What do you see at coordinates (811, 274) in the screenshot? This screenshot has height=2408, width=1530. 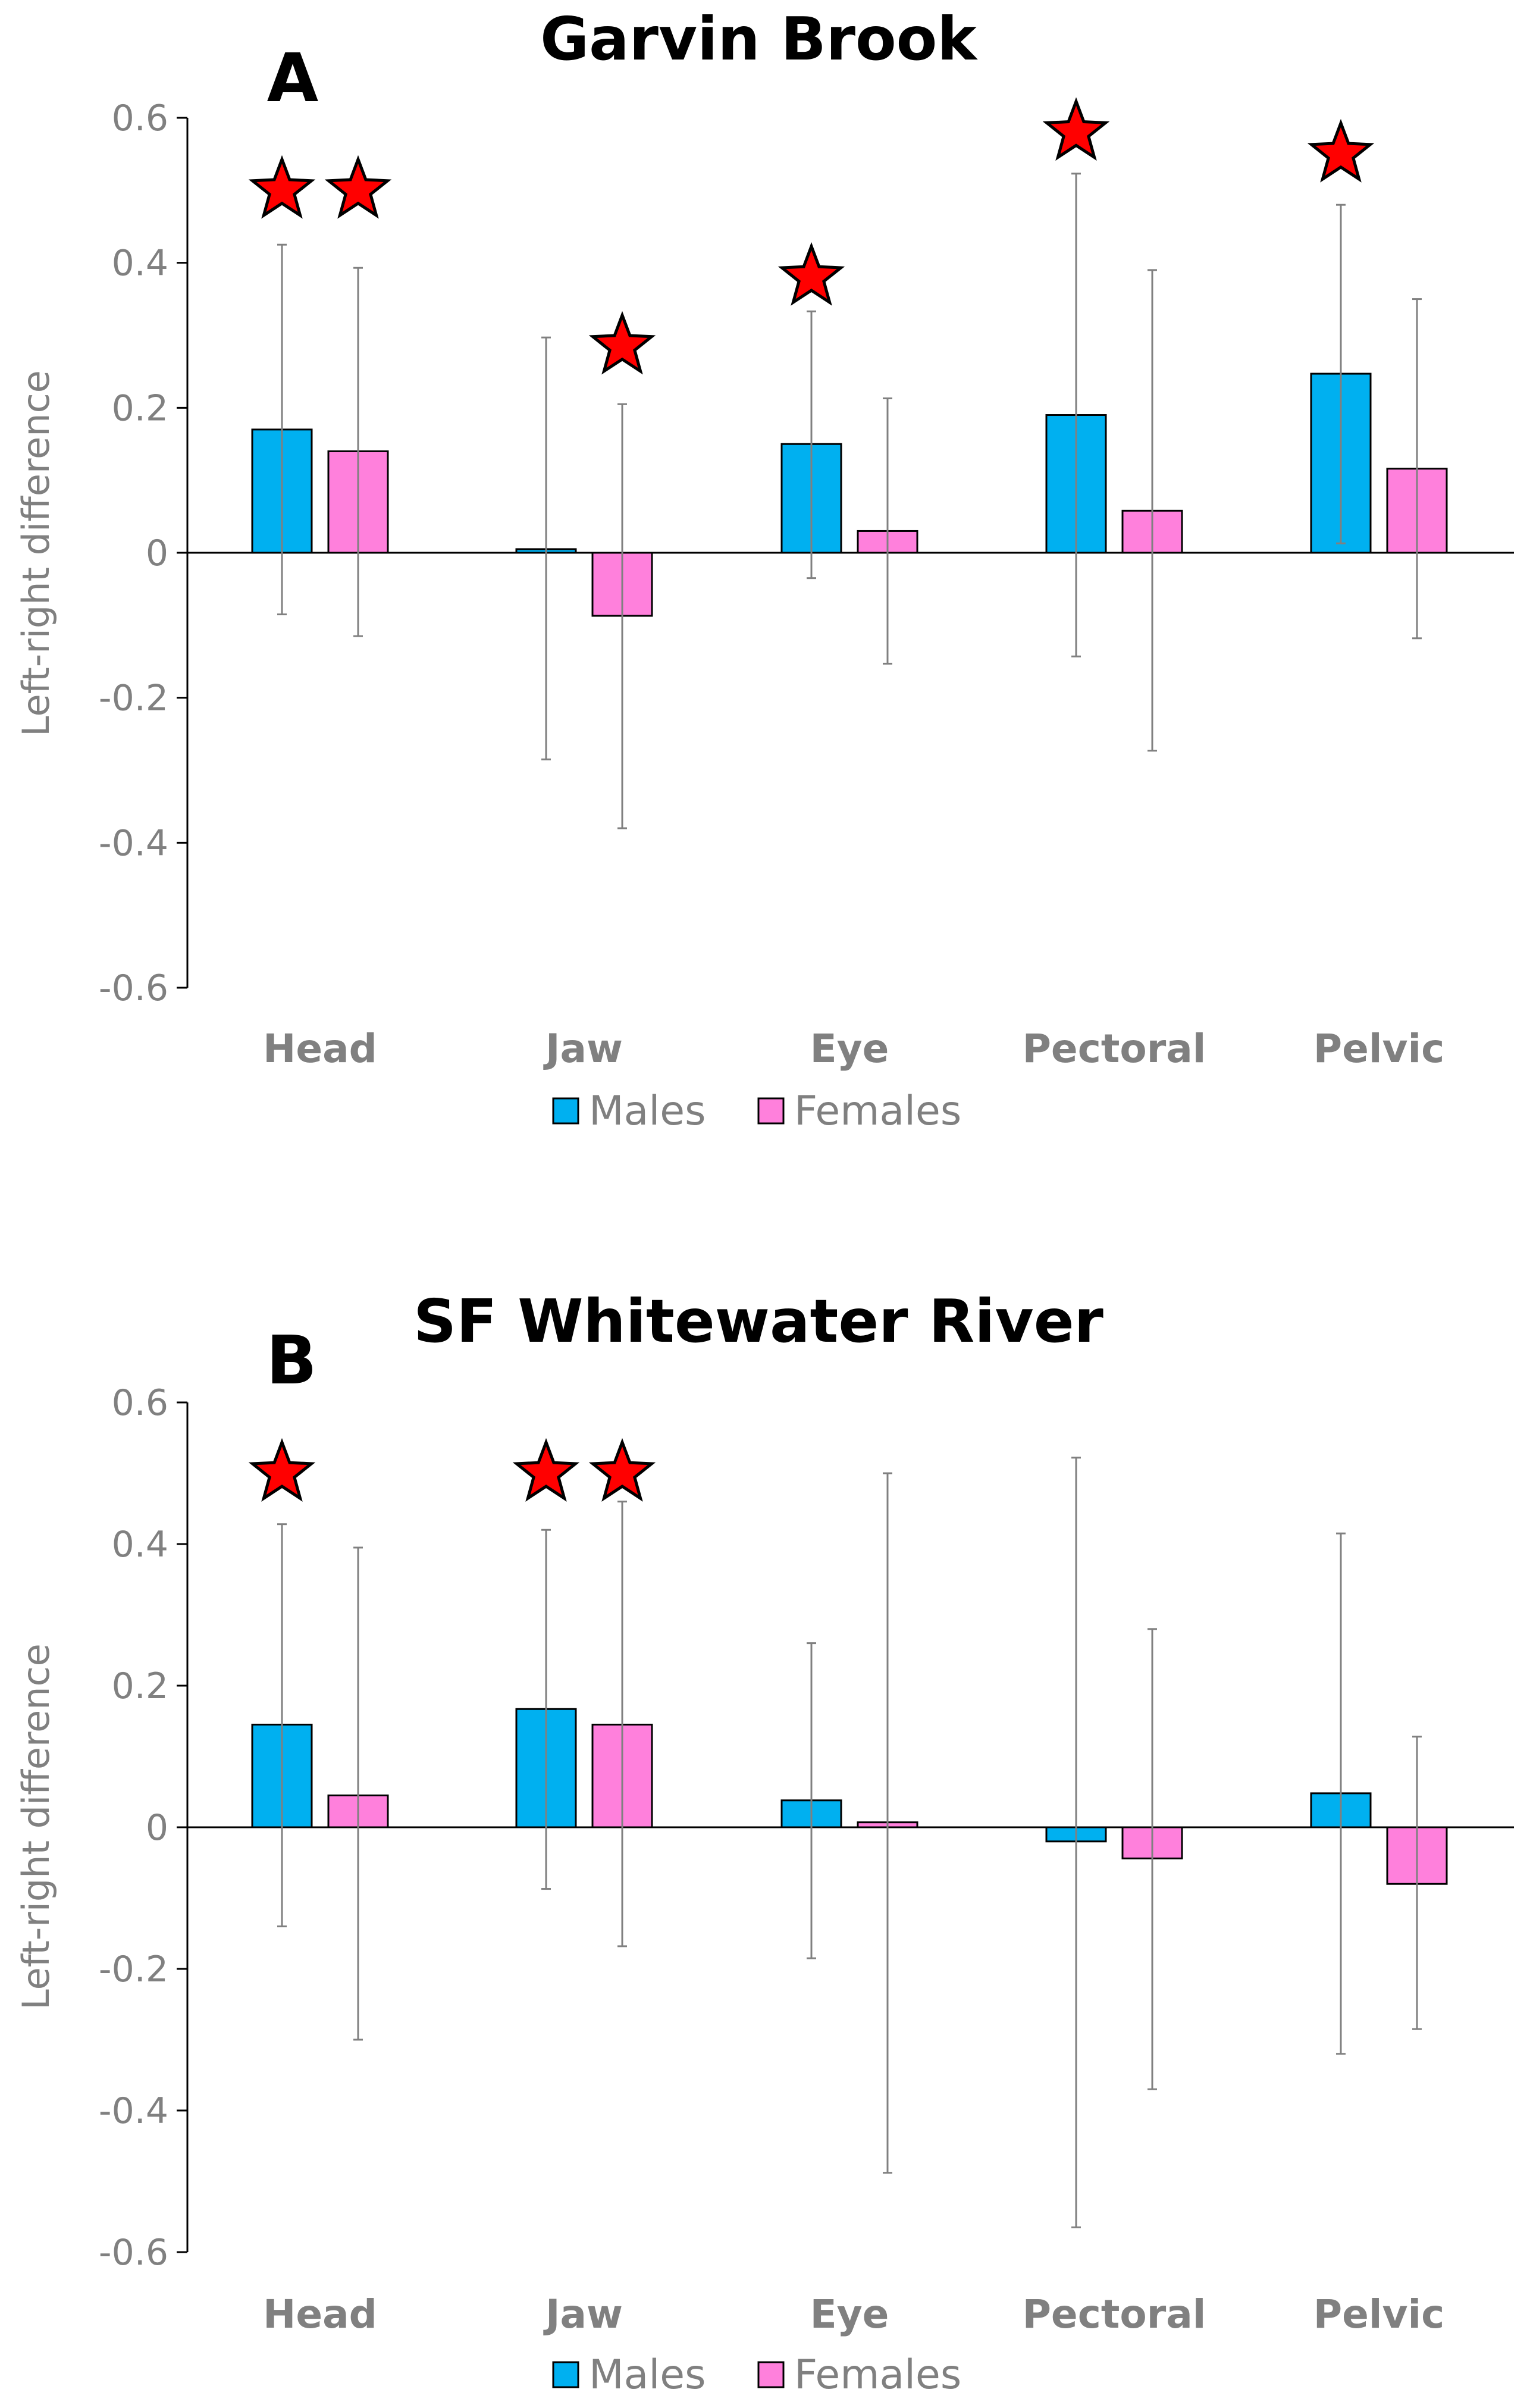 I see `significance-star-male-eye` at bounding box center [811, 274].